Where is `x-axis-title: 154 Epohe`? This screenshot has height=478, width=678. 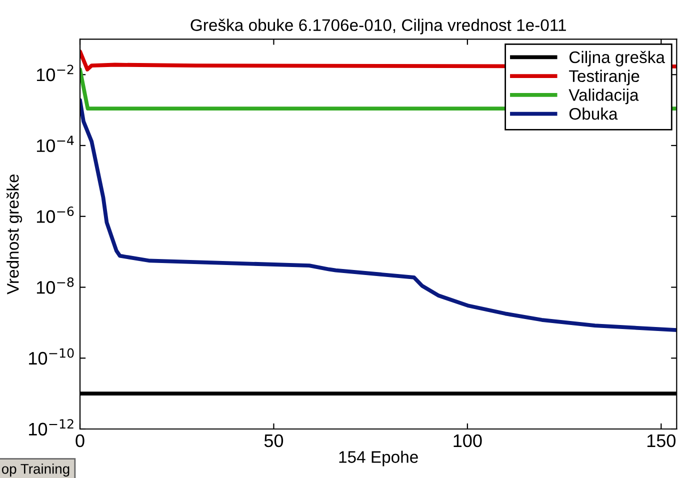
x-axis-title: 154 Epohe is located at coordinates (378, 458).